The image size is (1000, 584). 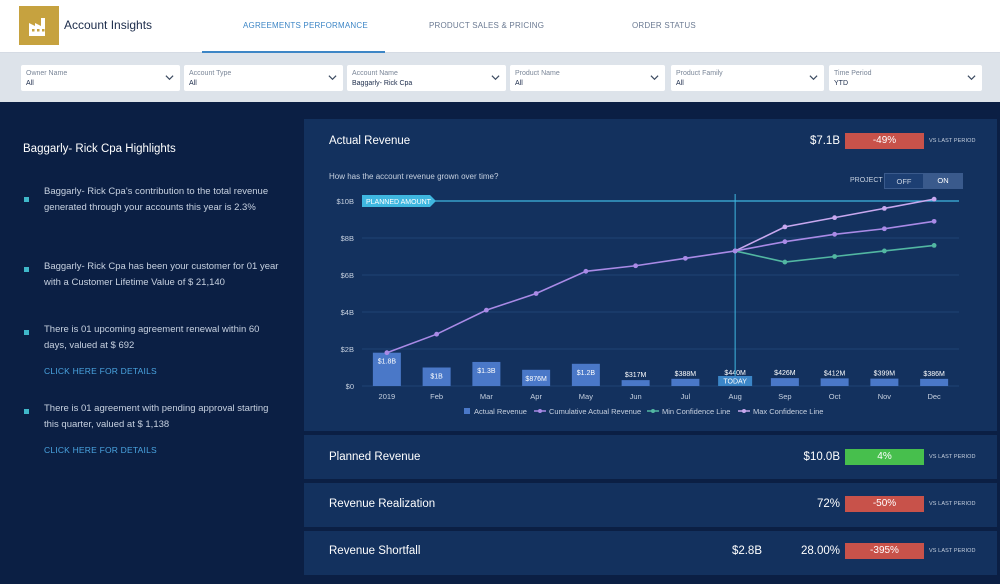 What do you see at coordinates (746, 551) in the screenshot?
I see `card-value-amount: $2.8B` at bounding box center [746, 551].